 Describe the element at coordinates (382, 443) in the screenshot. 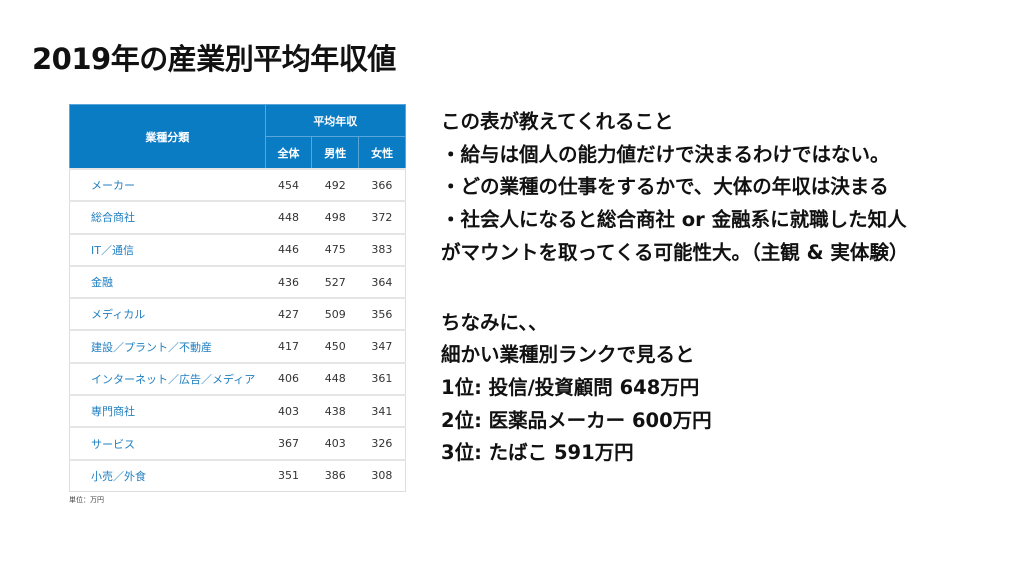

I see `value-cell: 326` at that location.